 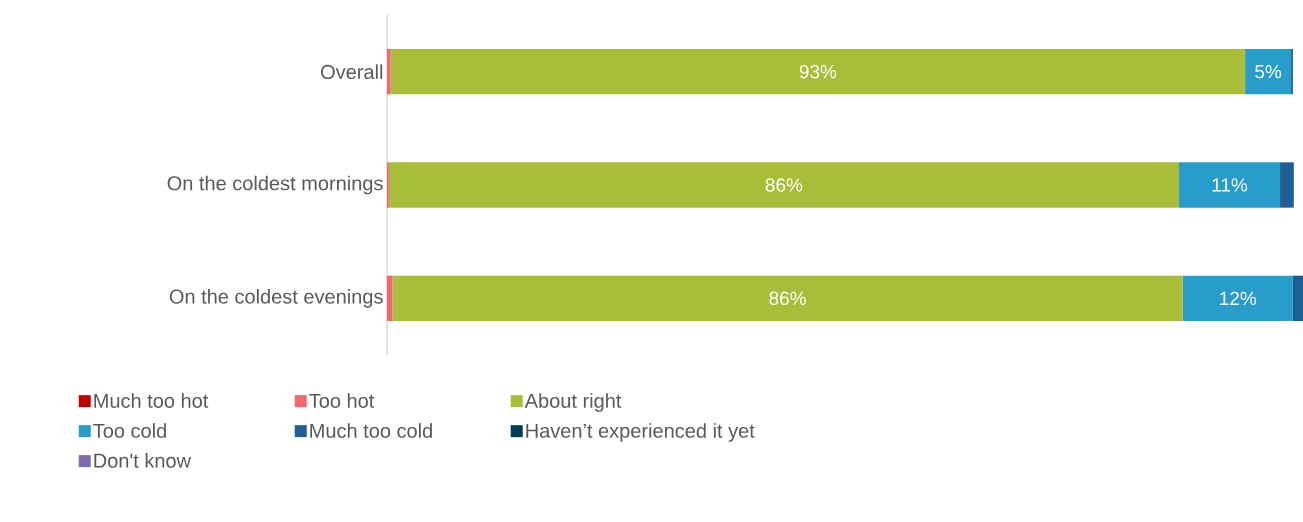 What do you see at coordinates (143, 460) in the screenshot?
I see `legend-label: Don't know` at bounding box center [143, 460].